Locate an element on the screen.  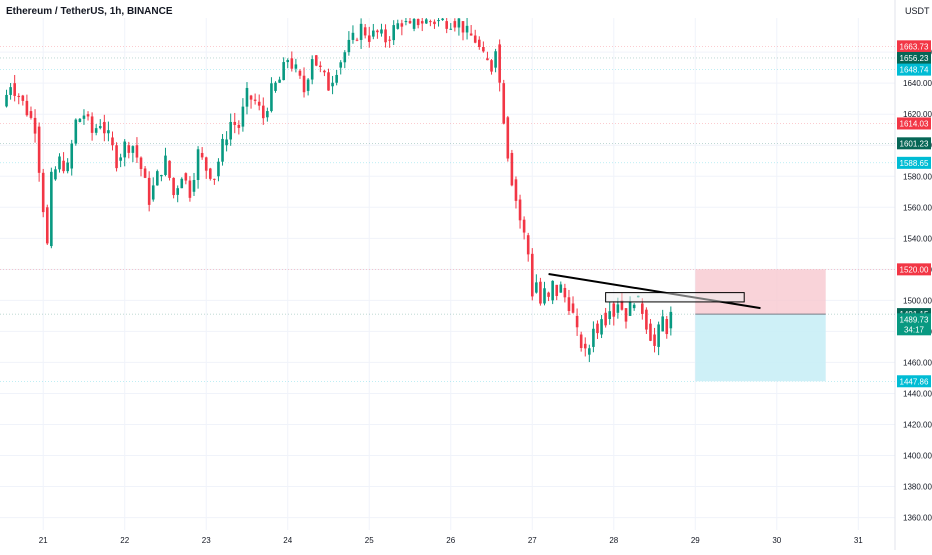
x-tick-label: 29 is located at coordinates (695, 540).